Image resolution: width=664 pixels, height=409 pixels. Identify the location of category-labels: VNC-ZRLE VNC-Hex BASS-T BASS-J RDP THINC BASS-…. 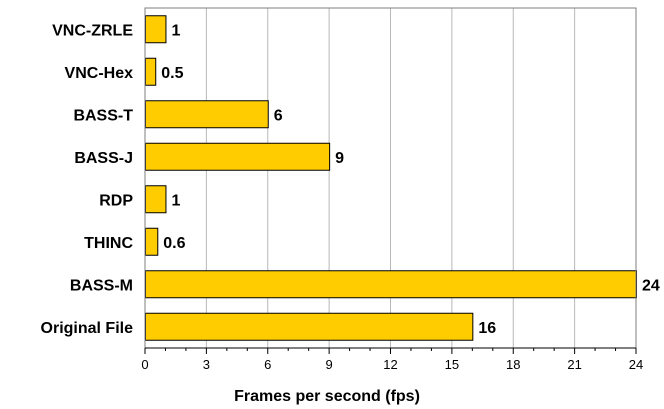
(87, 179).